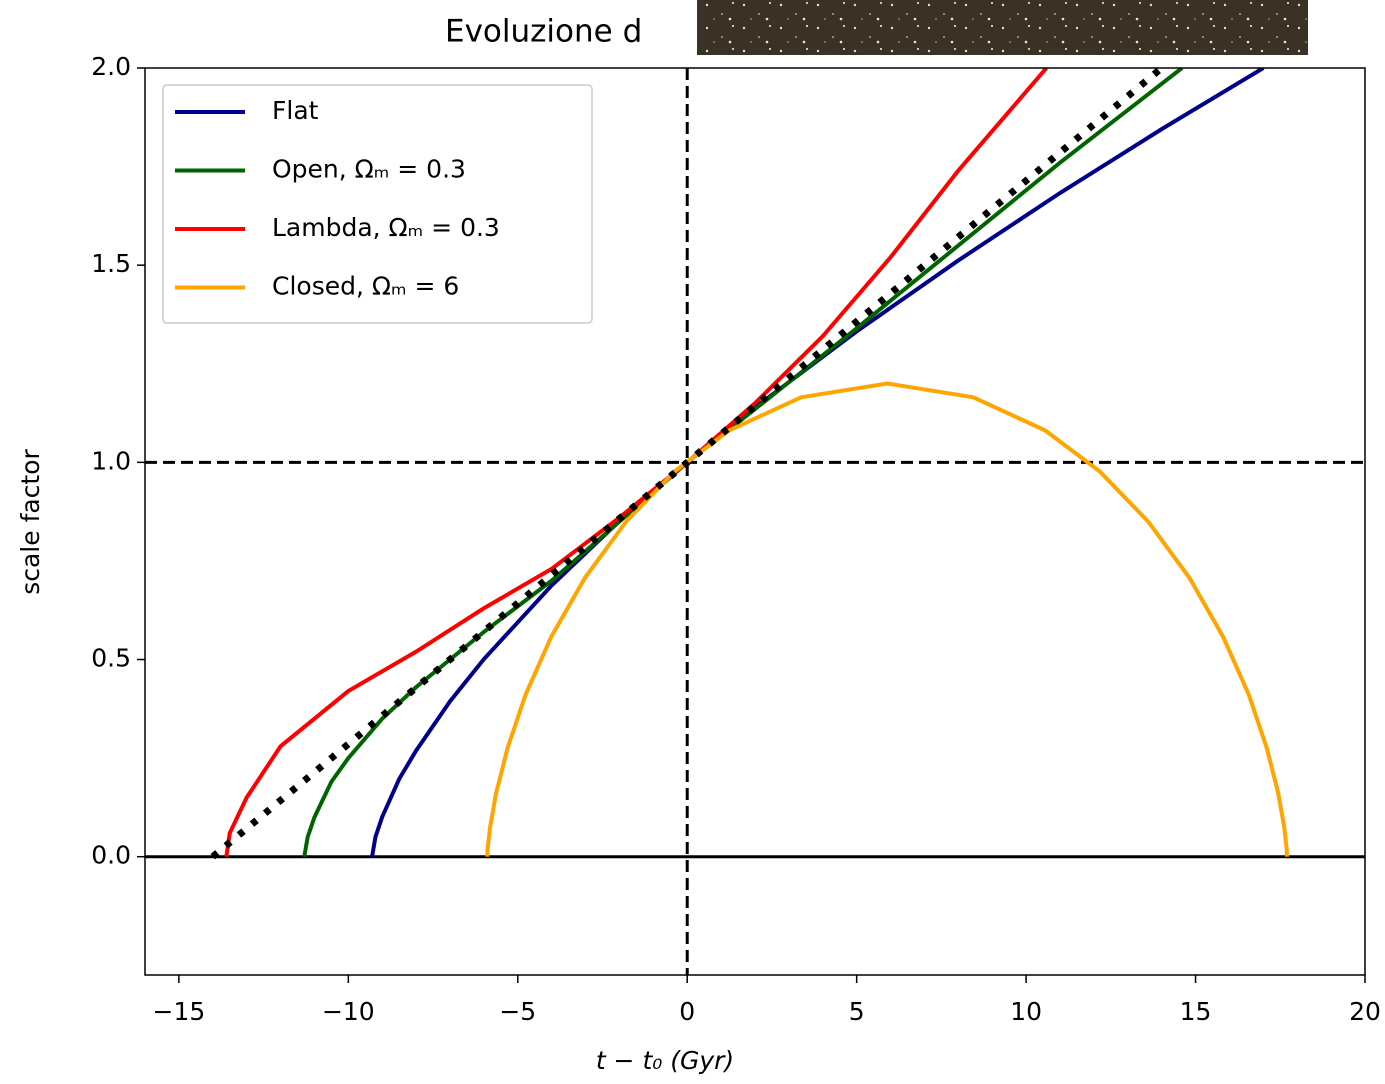  Describe the element at coordinates (179, 1011) in the screenshot. I see `x-tick-label: −15` at that location.